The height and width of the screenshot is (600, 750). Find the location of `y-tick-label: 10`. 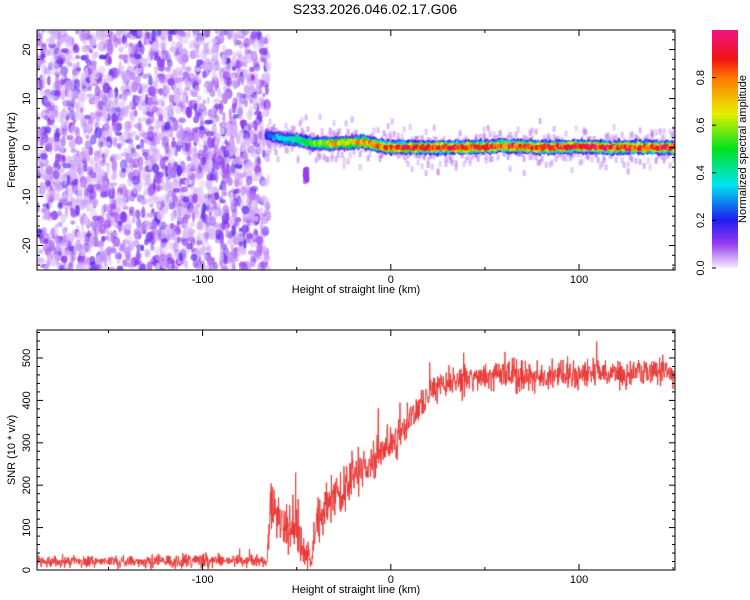

y-tick-label: 10 is located at coordinates (27, 98).